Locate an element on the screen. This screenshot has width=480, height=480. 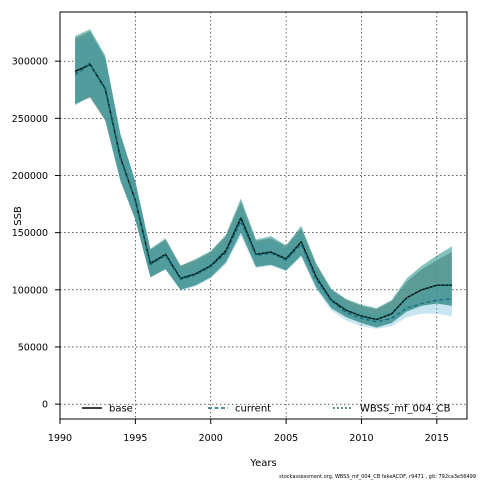
x-tick-label: 1995 is located at coordinates (135, 438).